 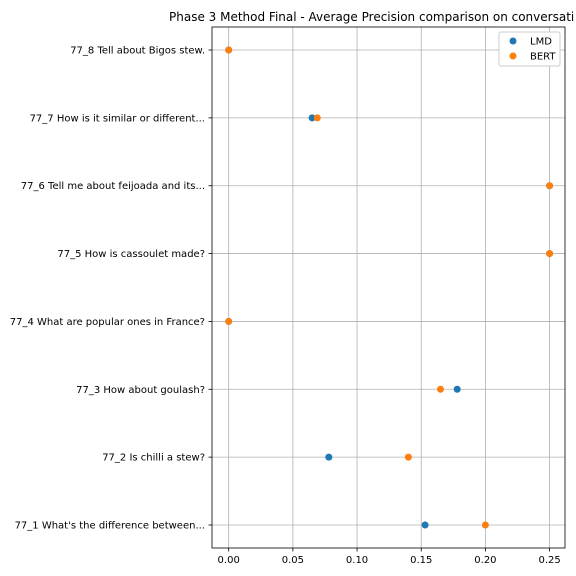 I want to click on y-tick-label: 77_5 How is cassoulet made?, so click(x=131, y=254).